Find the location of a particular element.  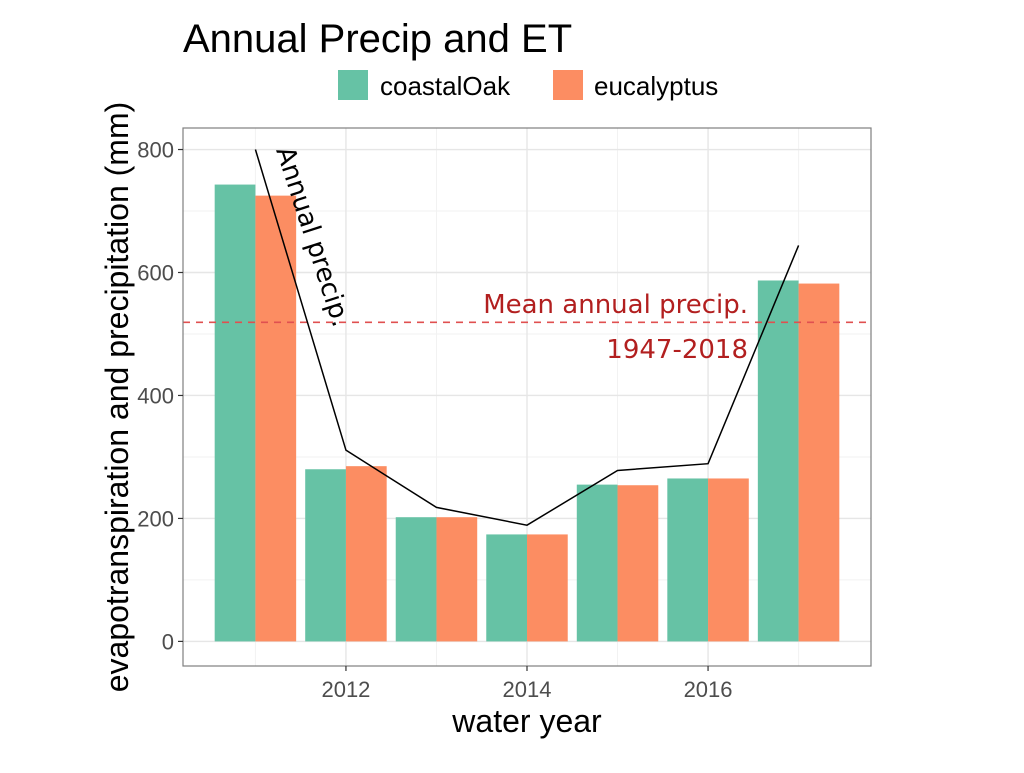

x-axis-title: water year is located at coordinates (526, 721).